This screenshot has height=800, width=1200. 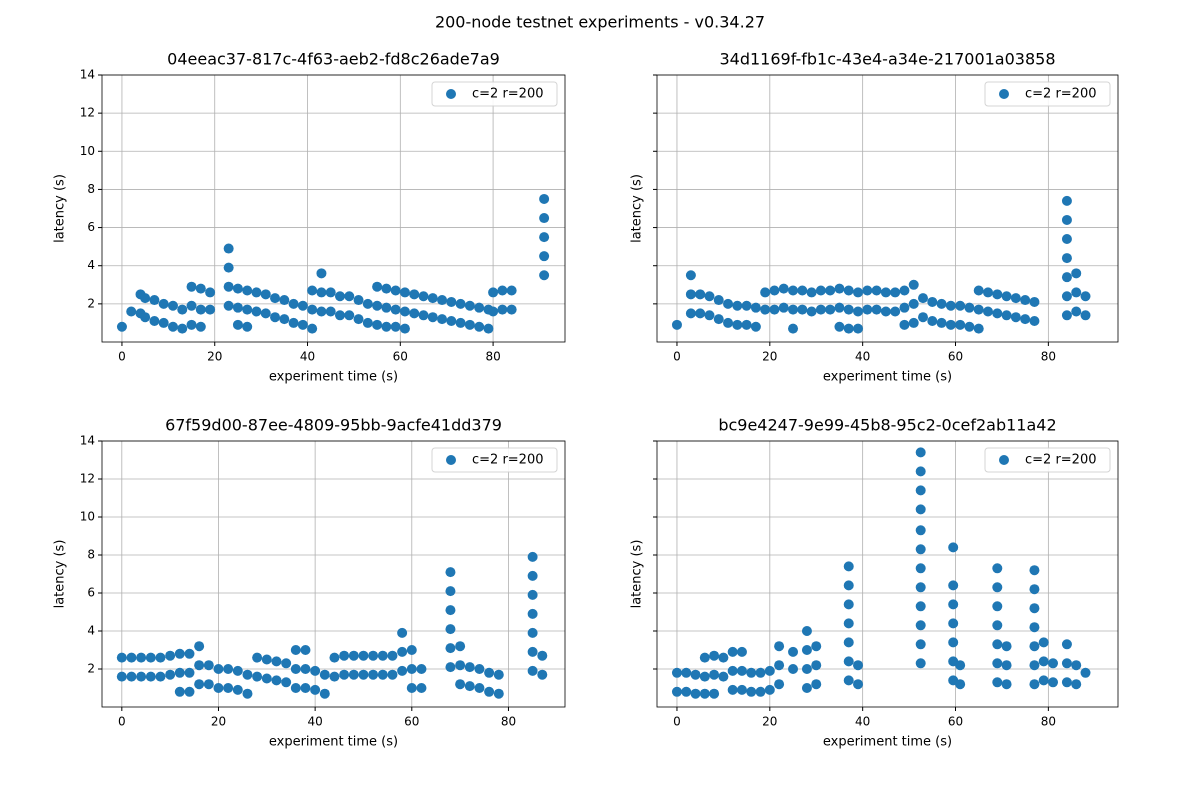 What do you see at coordinates (122, 722) in the screenshot?
I see `x-tick-label: 0` at bounding box center [122, 722].